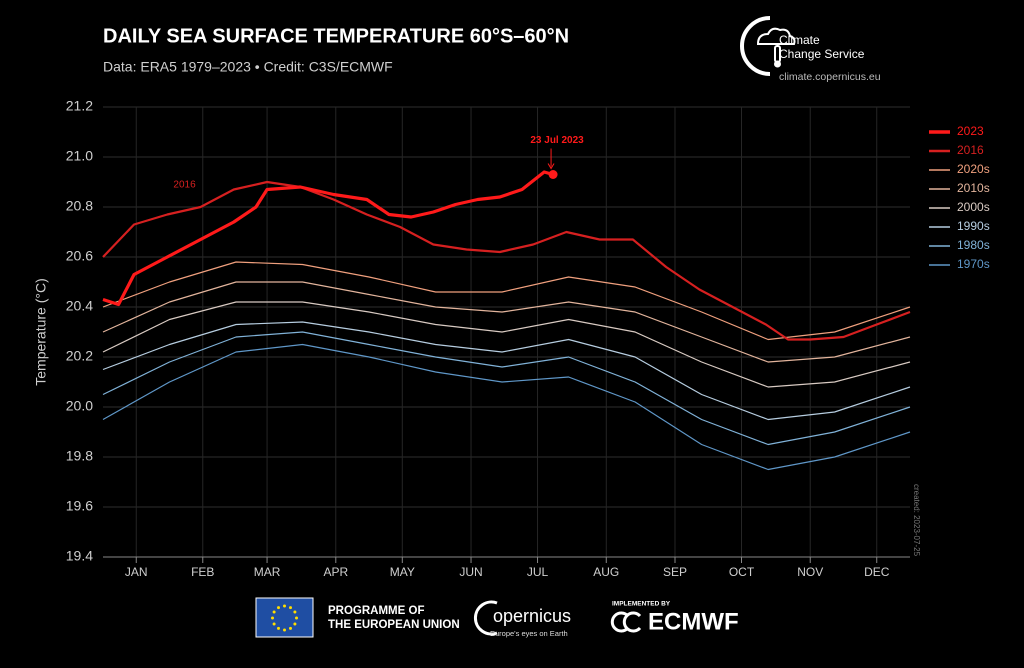 The width and height of the screenshot is (1024, 668). What do you see at coordinates (376, 611) in the screenshot?
I see `eu-text: PROGRAMME OF` at bounding box center [376, 611].